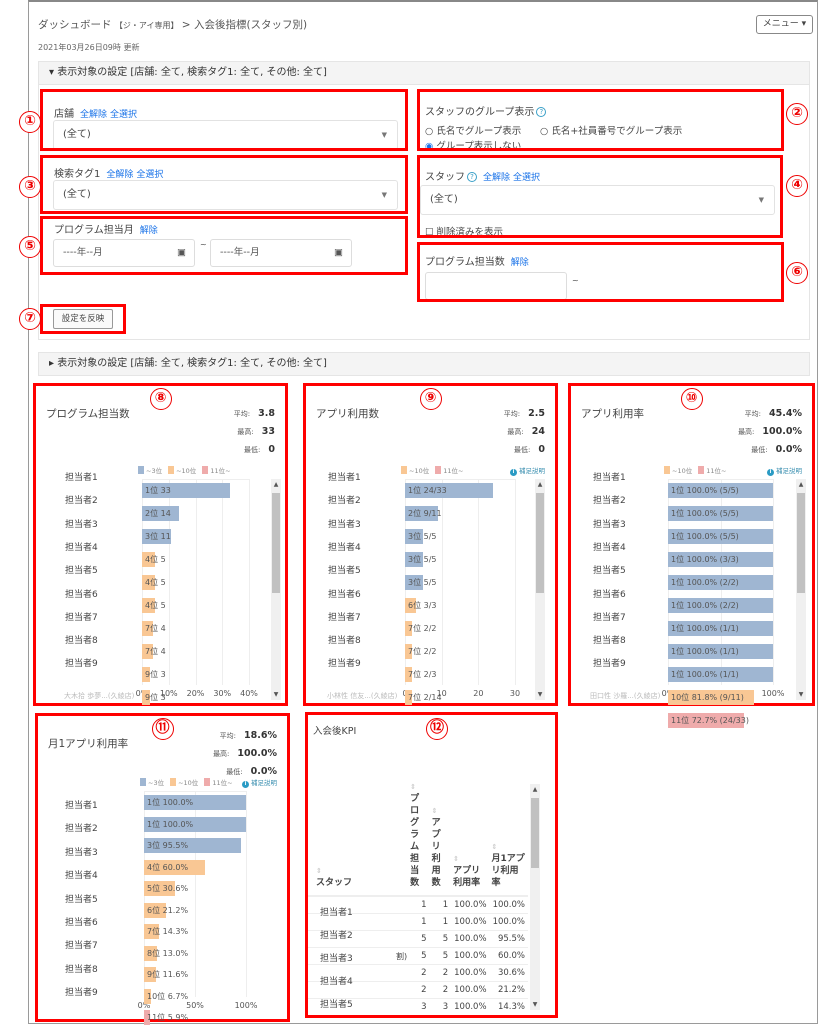 The image size is (827, 1025). I want to click on kpi-row: 3 3 100.0% 14.3%, so click(418, 1006).